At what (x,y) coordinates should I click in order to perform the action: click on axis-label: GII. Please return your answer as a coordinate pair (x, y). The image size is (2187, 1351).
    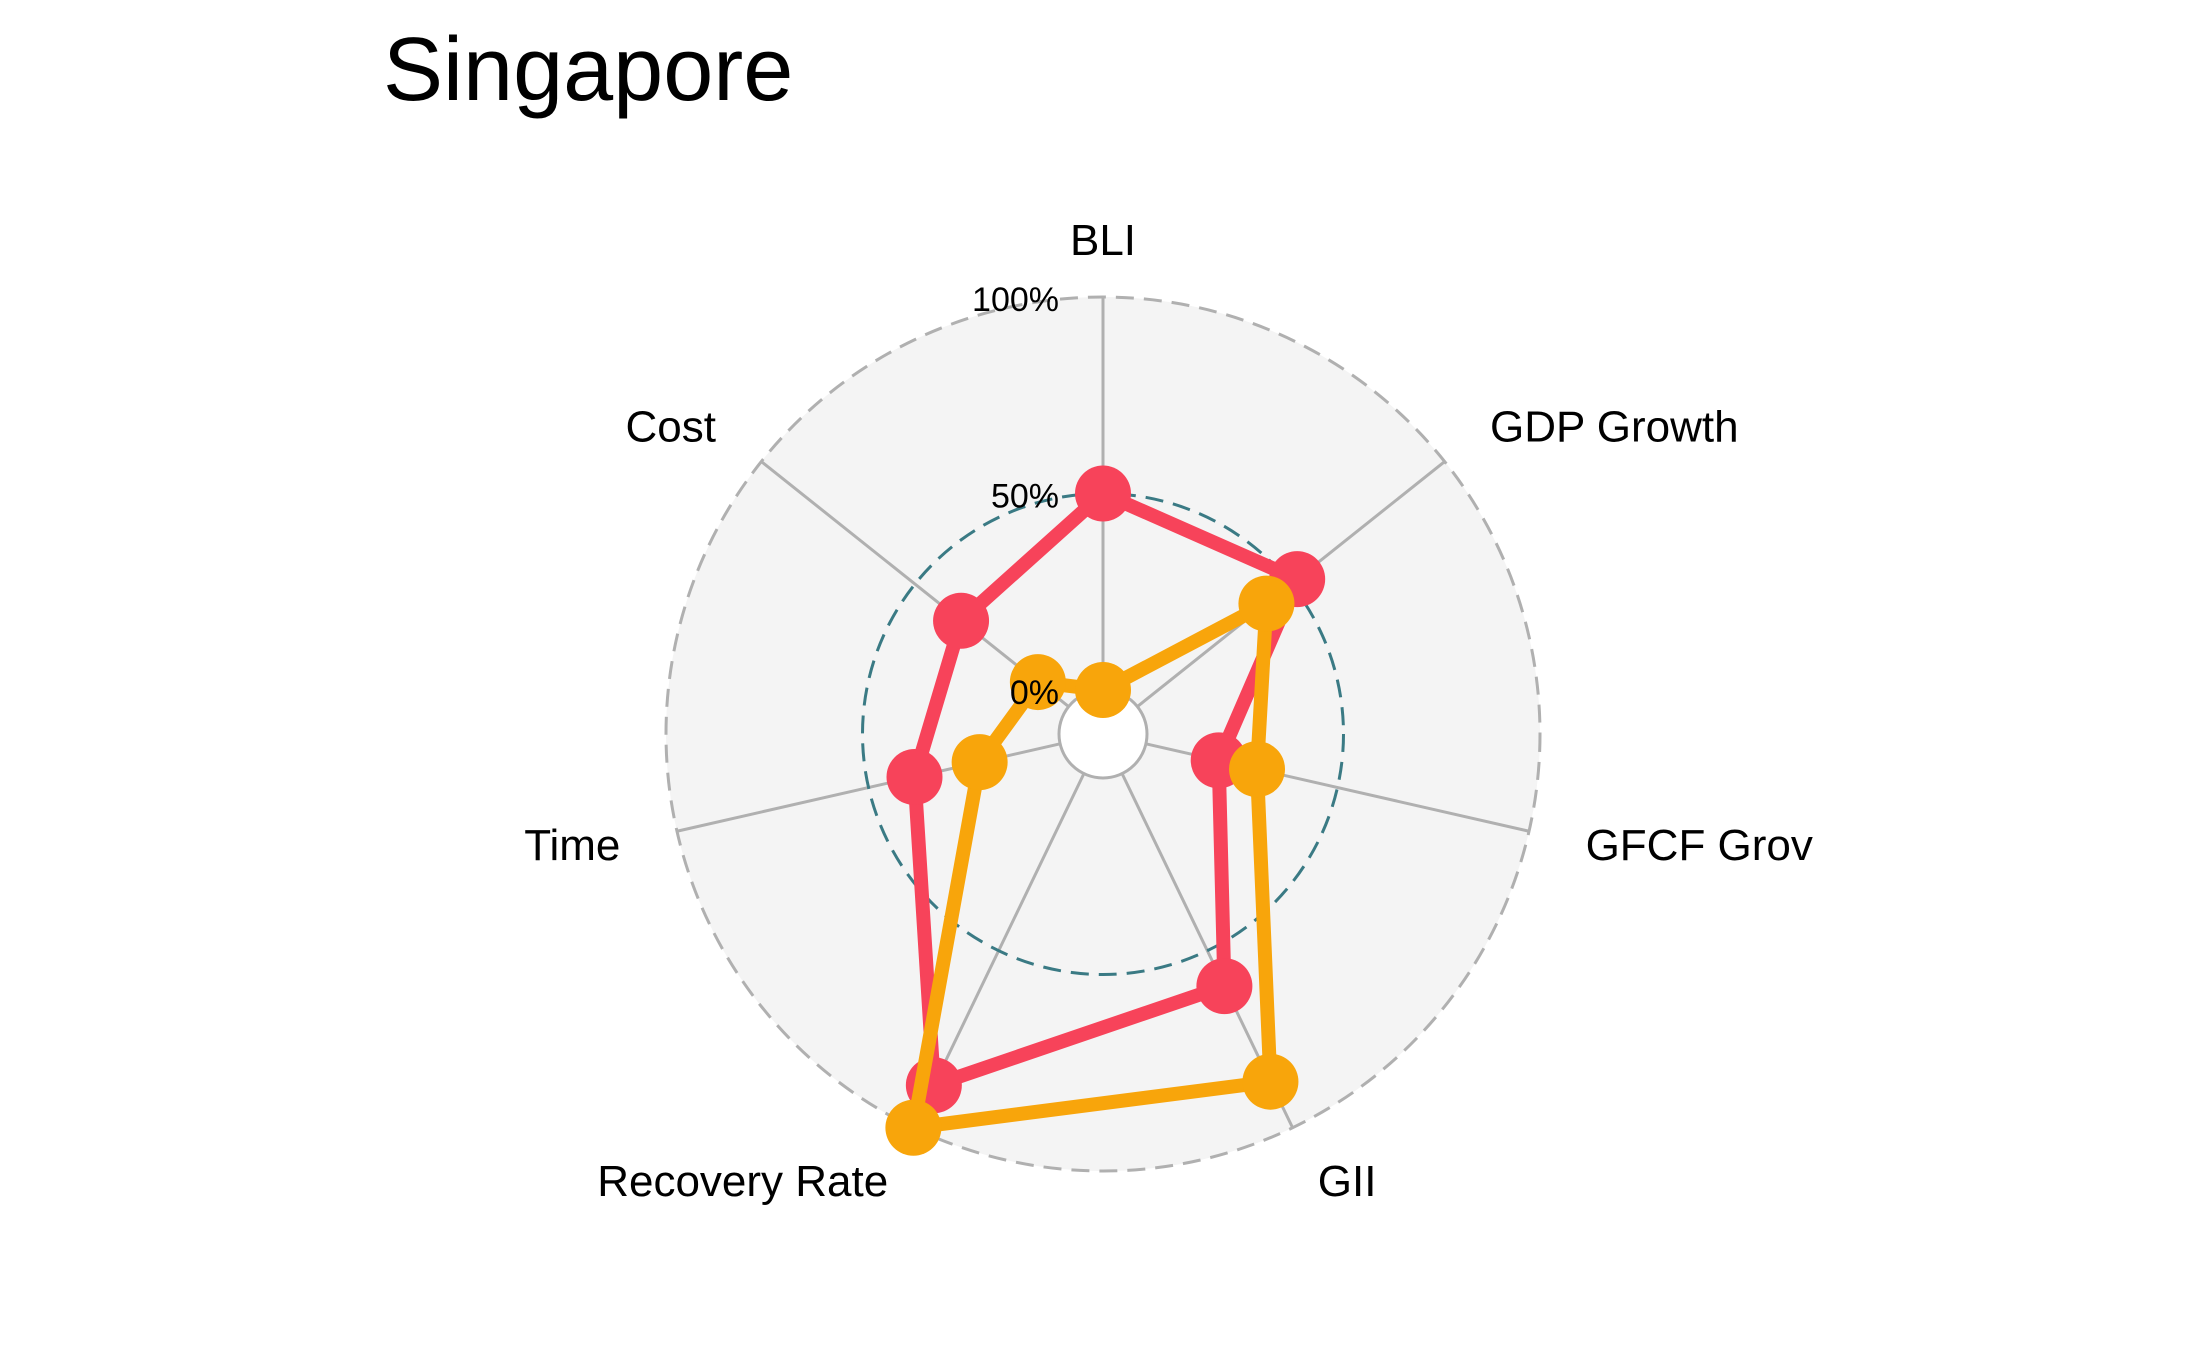
    Looking at the image, I should click on (1347, 1181).